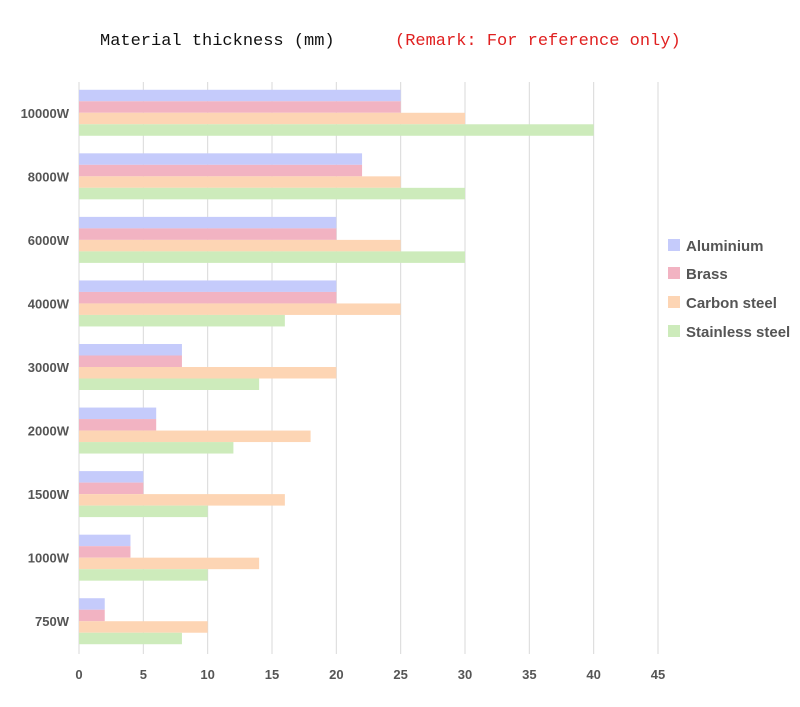  I want to click on bar-brass-750w, so click(92, 615).